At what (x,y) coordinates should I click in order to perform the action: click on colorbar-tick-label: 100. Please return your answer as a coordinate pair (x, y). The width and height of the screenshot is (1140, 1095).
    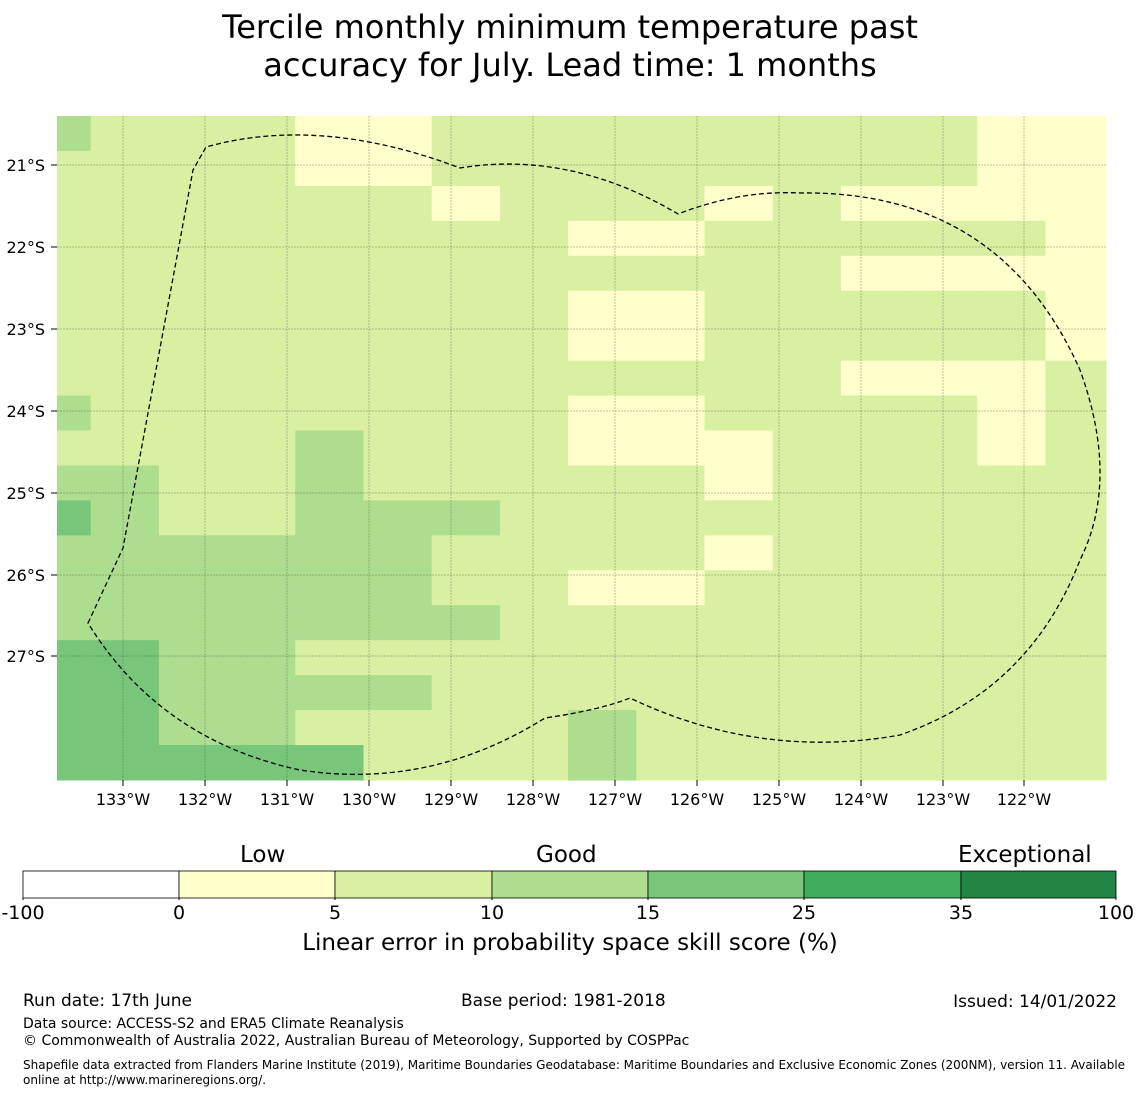
    Looking at the image, I should click on (1116, 913).